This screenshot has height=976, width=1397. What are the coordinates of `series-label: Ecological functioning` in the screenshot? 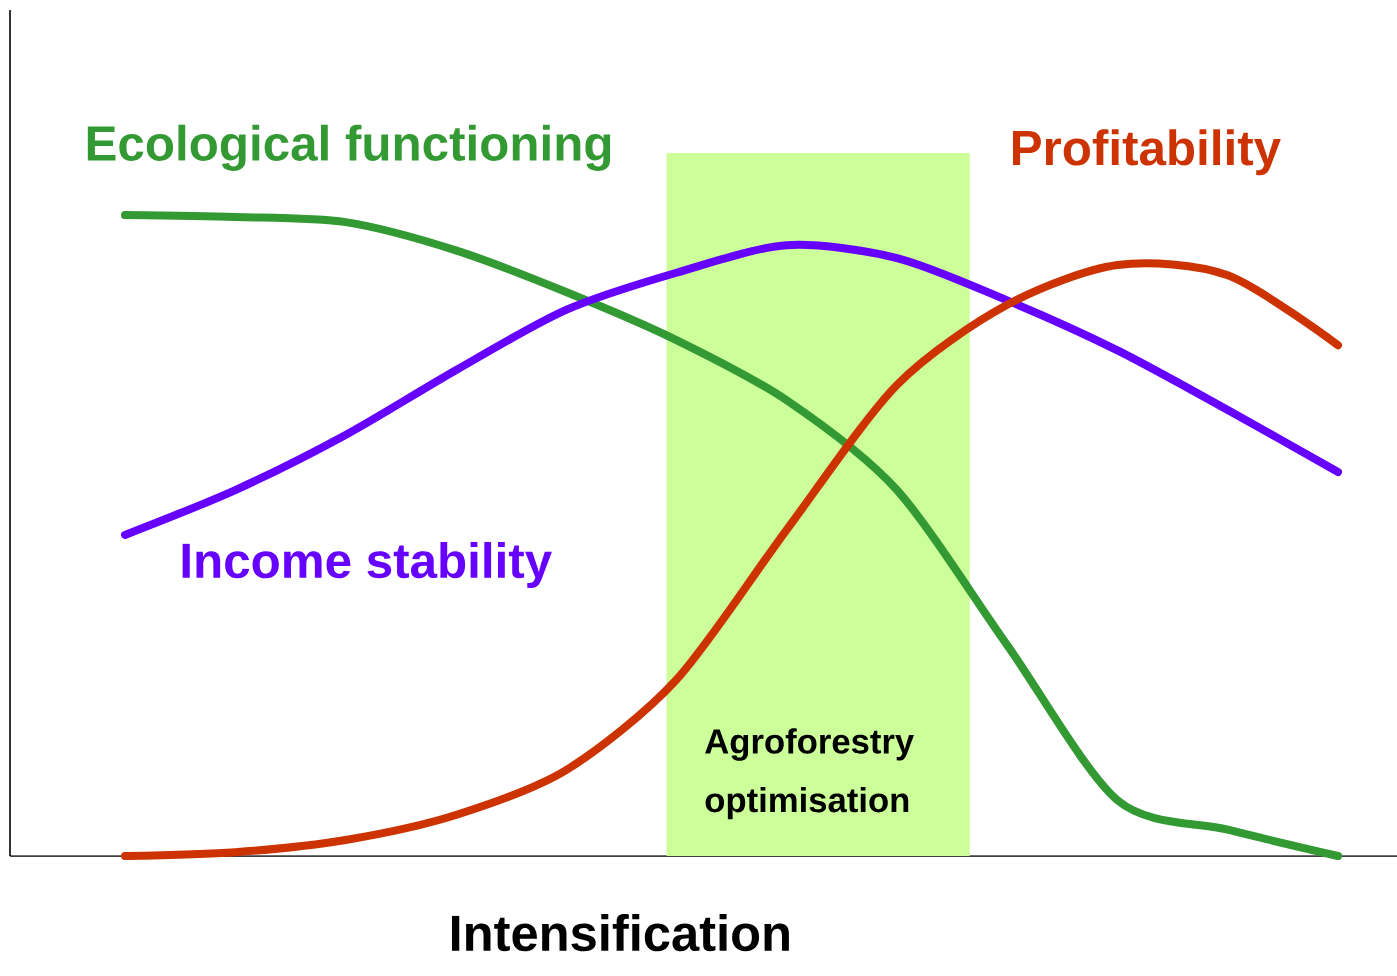 It's located at (349, 147).